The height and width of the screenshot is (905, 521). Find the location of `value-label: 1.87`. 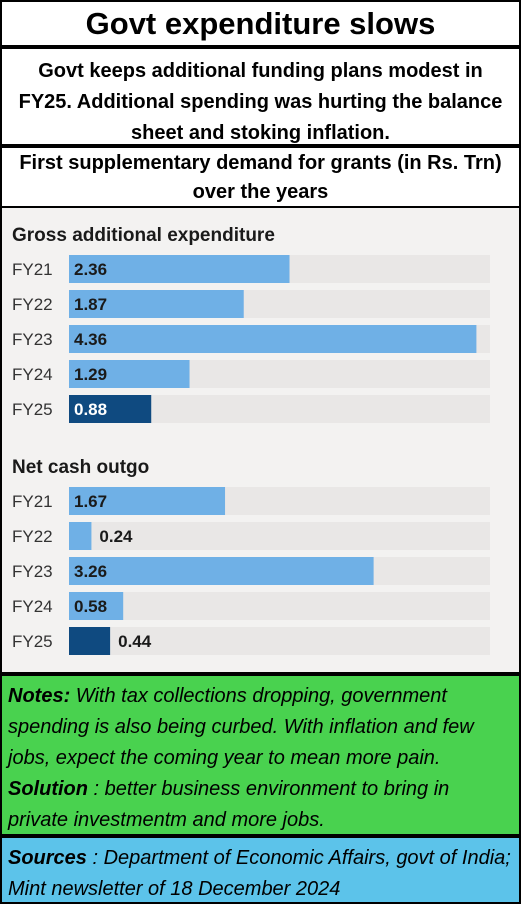

value-label: 1.87 is located at coordinates (90, 304).